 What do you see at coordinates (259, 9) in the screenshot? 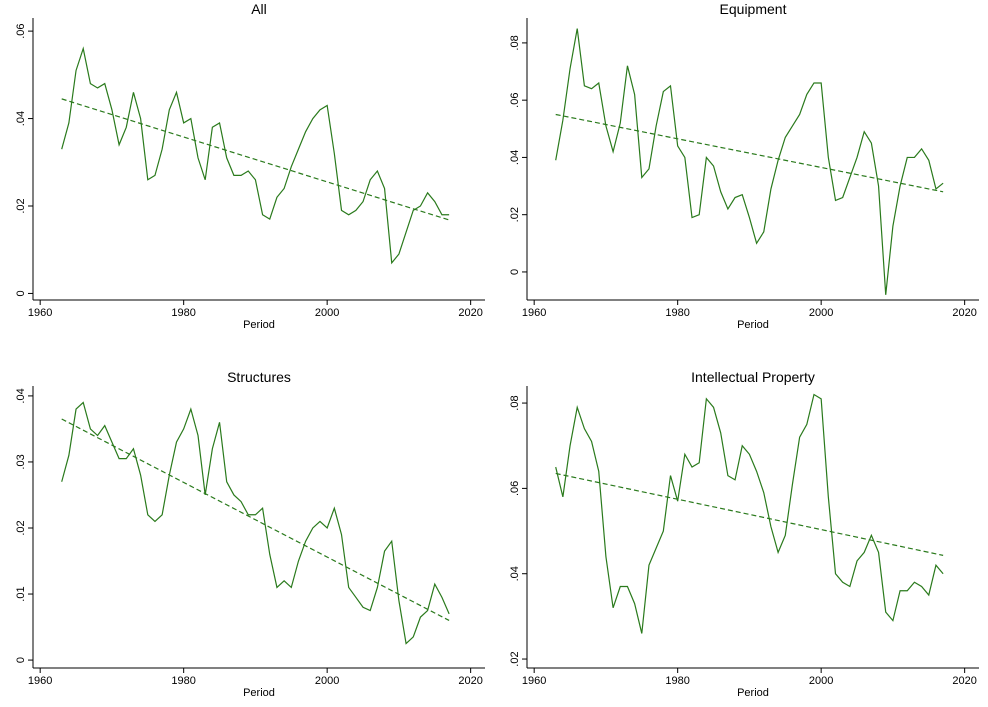
I see `panel-title: All` at bounding box center [259, 9].